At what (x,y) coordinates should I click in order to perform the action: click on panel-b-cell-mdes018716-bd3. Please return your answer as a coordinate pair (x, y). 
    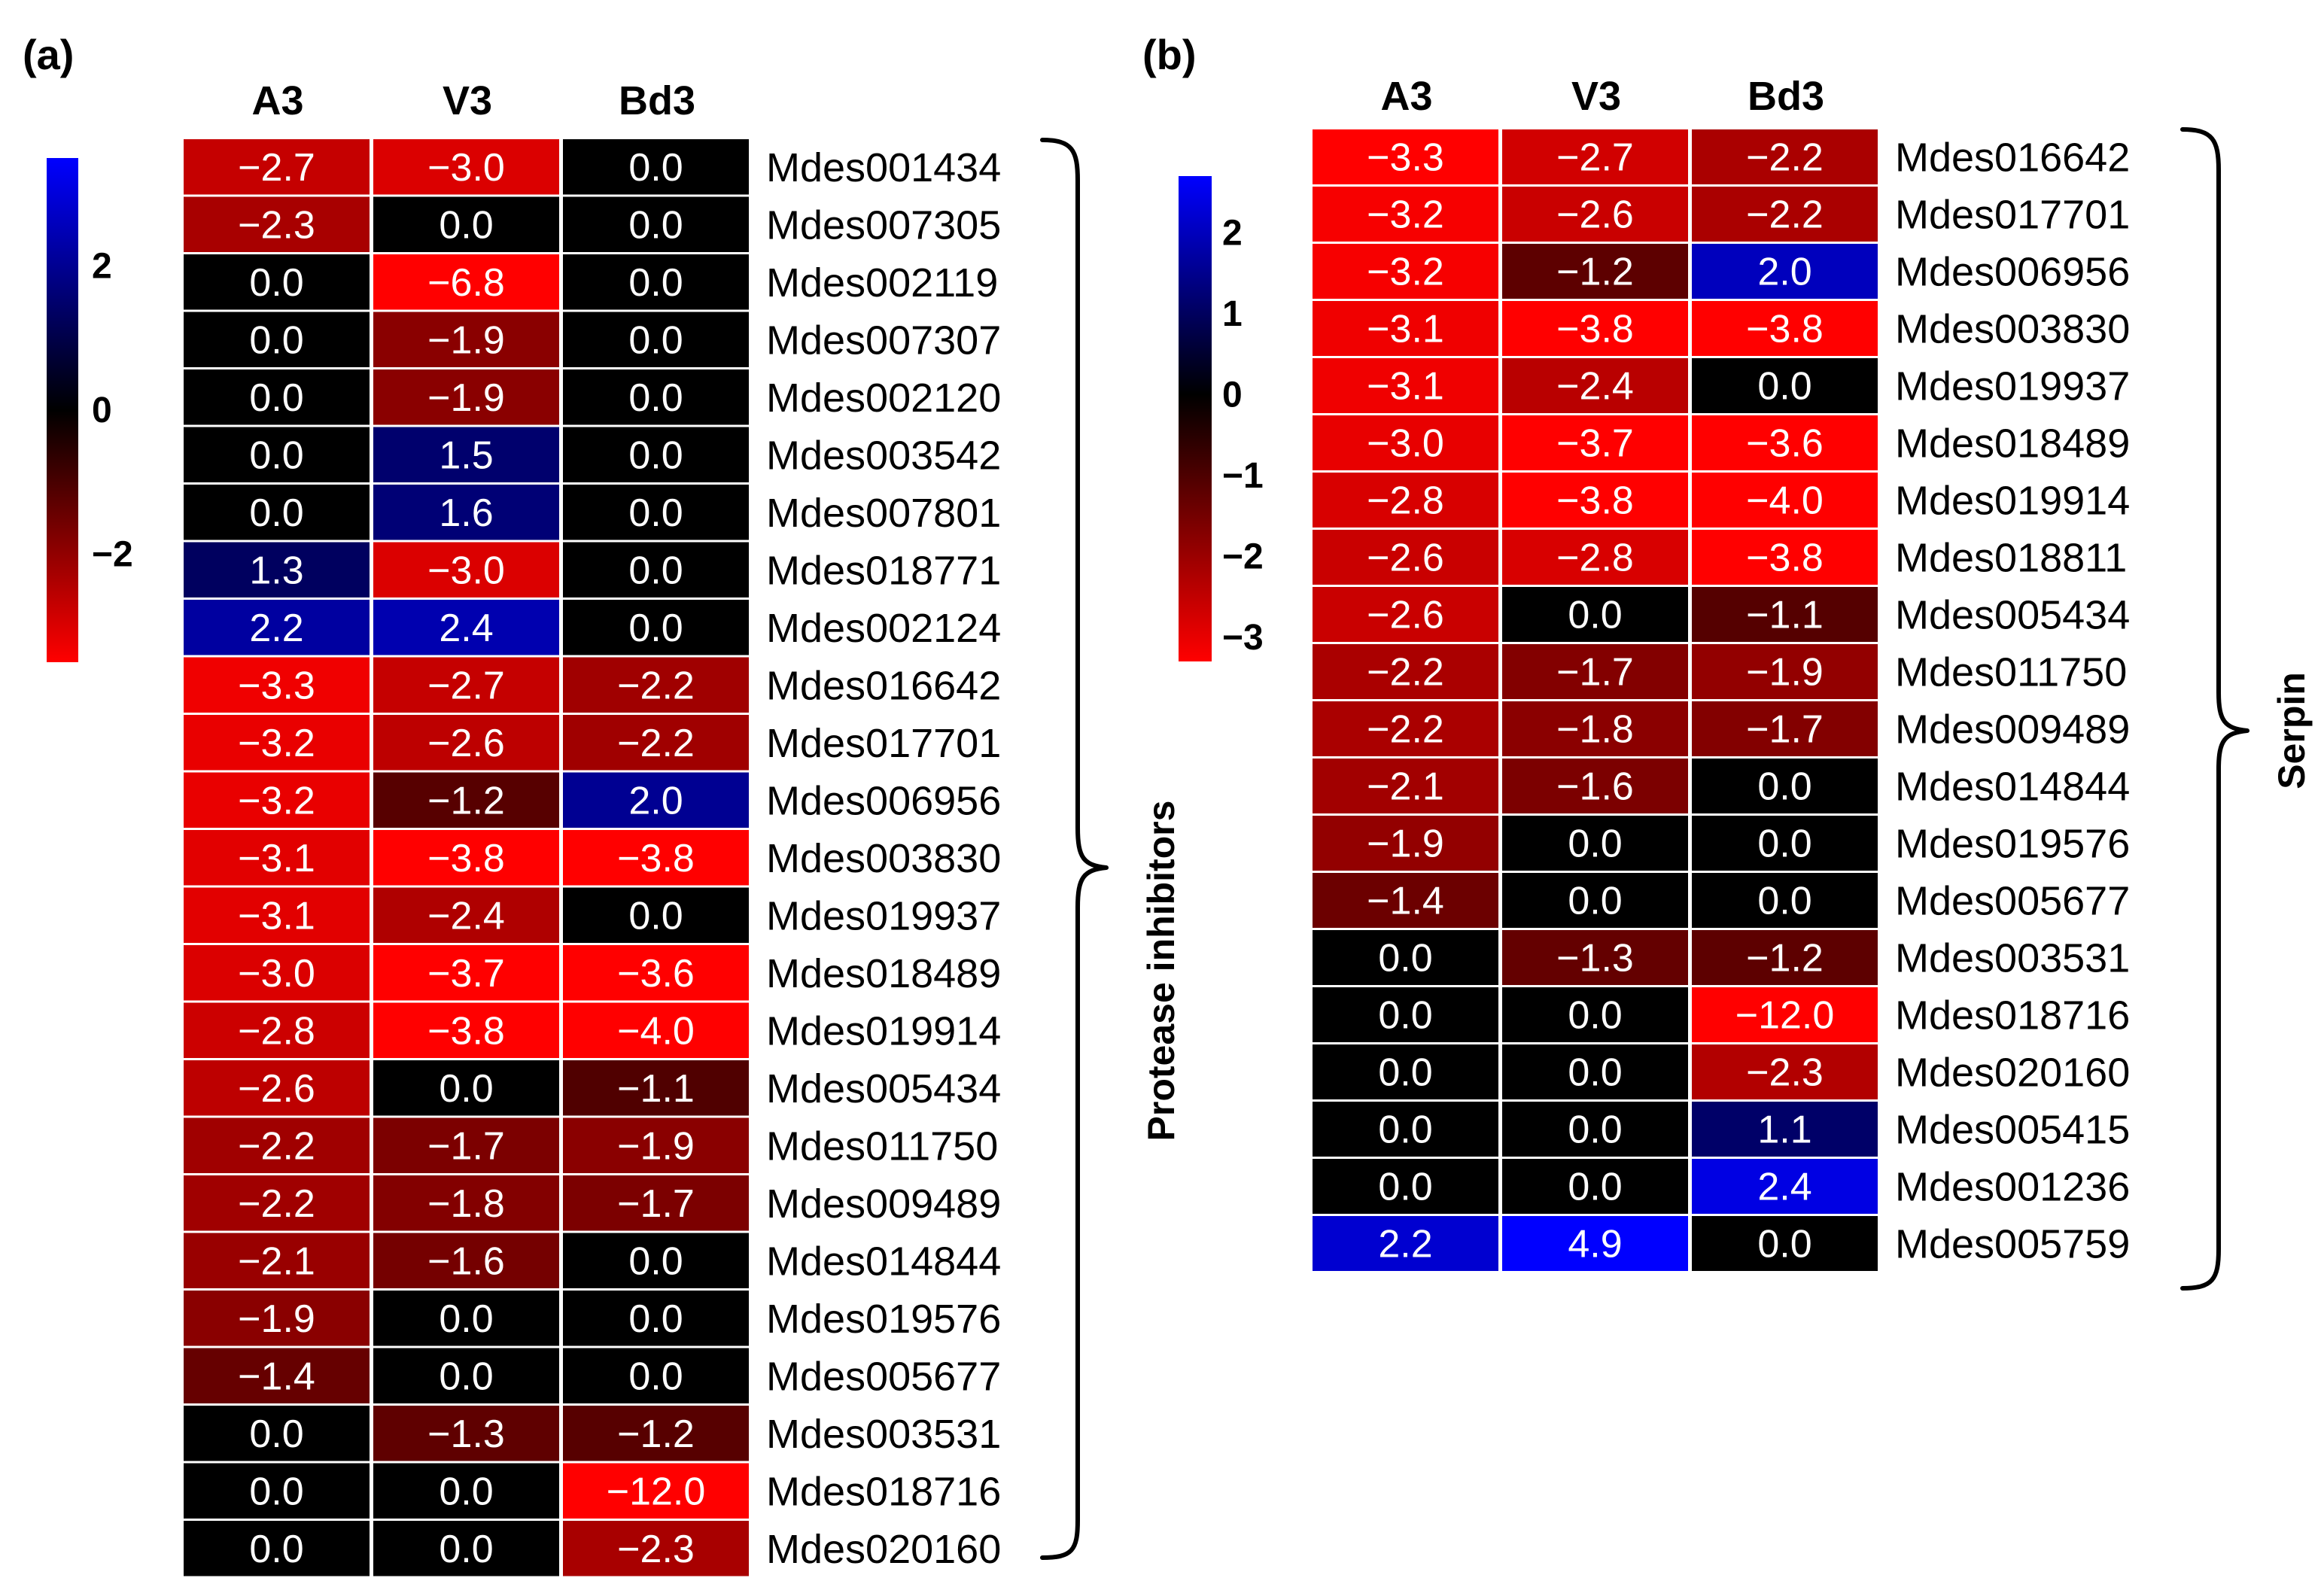
    Looking at the image, I should click on (1785, 1015).